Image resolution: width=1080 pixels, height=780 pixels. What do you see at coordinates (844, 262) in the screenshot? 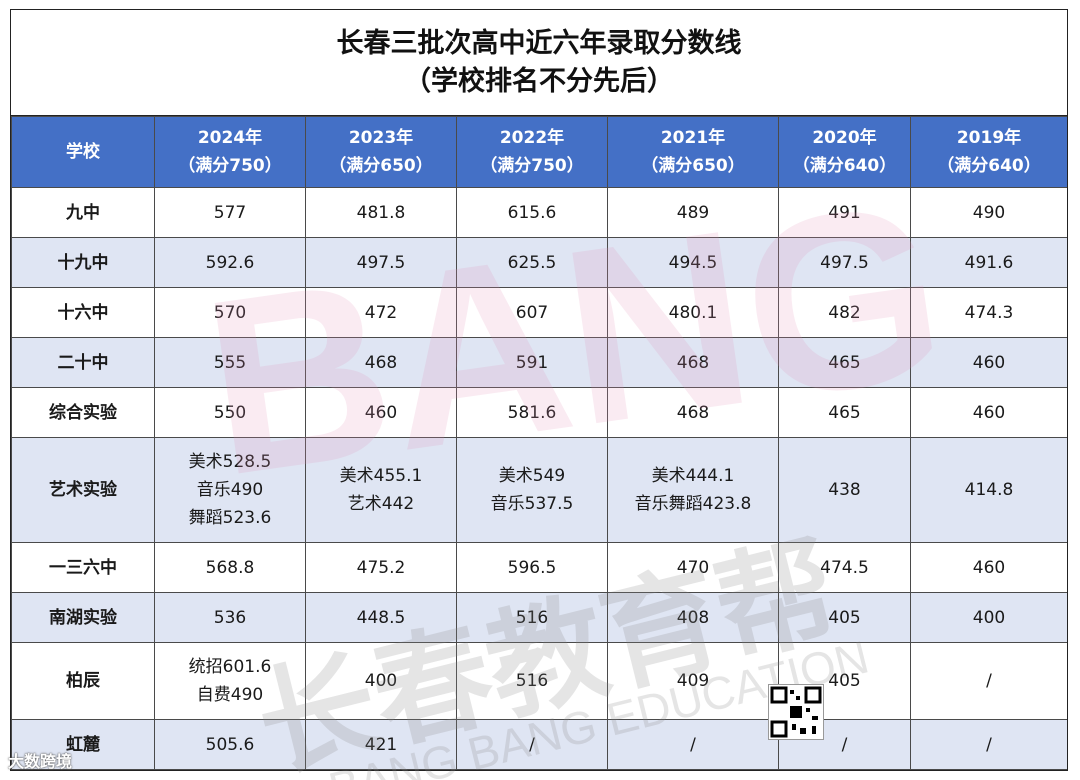
I see `score-line: 497.5` at bounding box center [844, 262].